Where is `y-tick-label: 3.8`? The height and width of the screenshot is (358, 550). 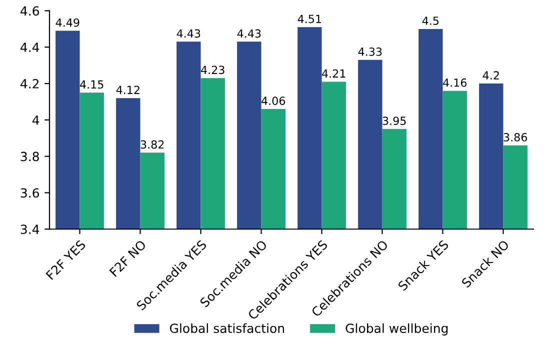
y-tick-label: 3.8 is located at coordinates (29, 157).